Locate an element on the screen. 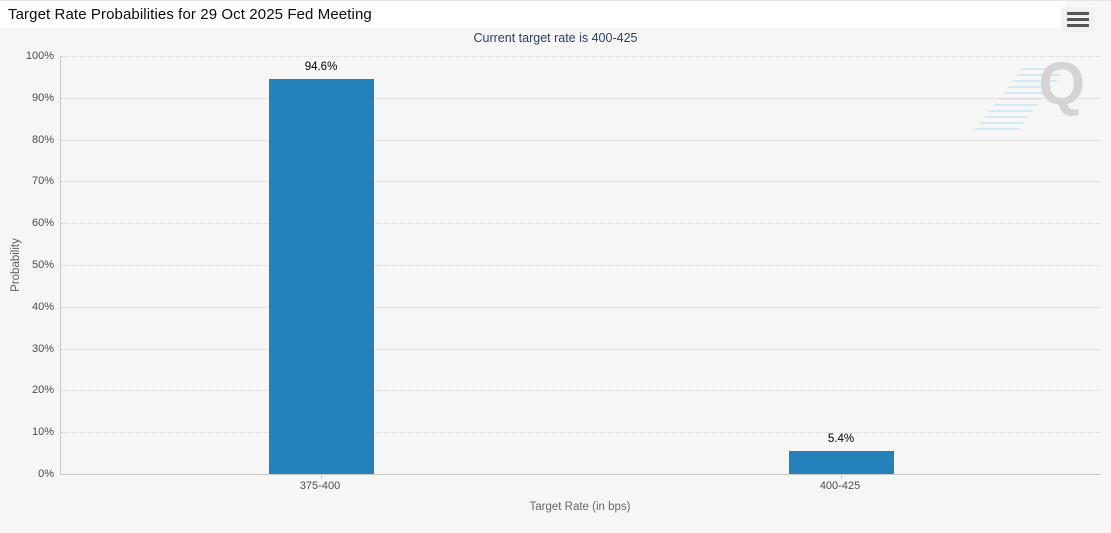 This screenshot has height=533, width=1111. bar-value-label: 94.6% is located at coordinates (321, 66).